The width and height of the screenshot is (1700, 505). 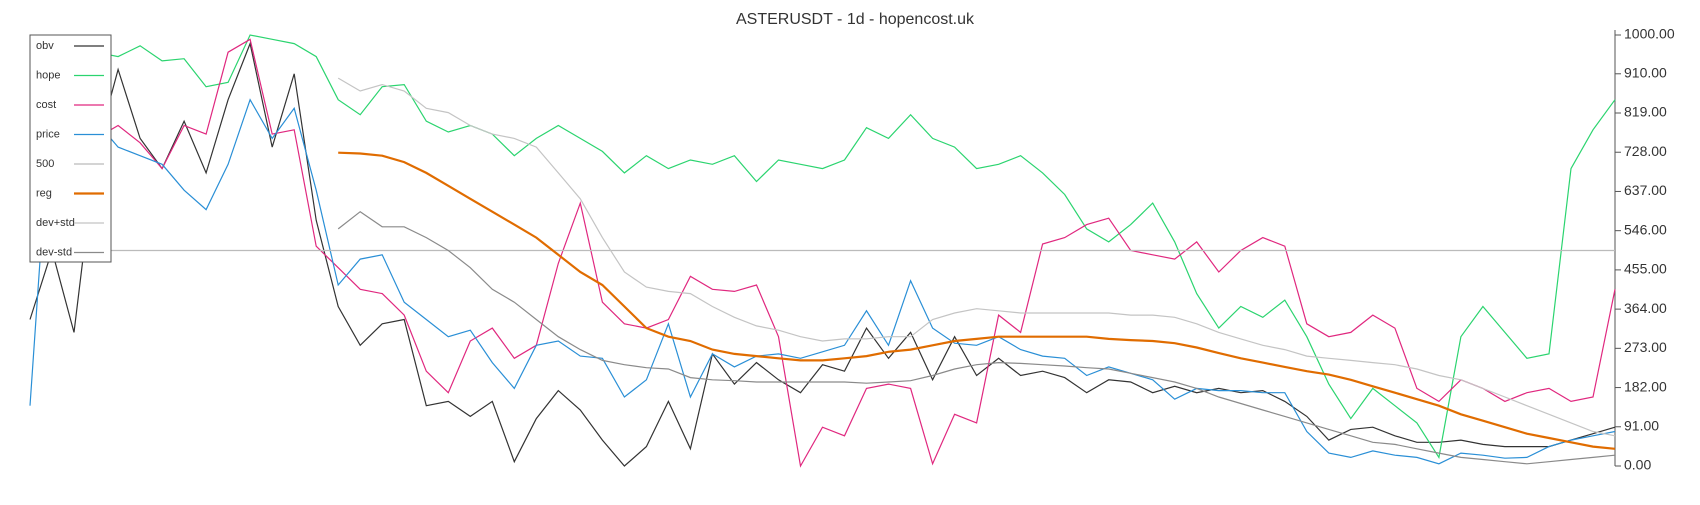 I want to click on legend-box, so click(x=70, y=148).